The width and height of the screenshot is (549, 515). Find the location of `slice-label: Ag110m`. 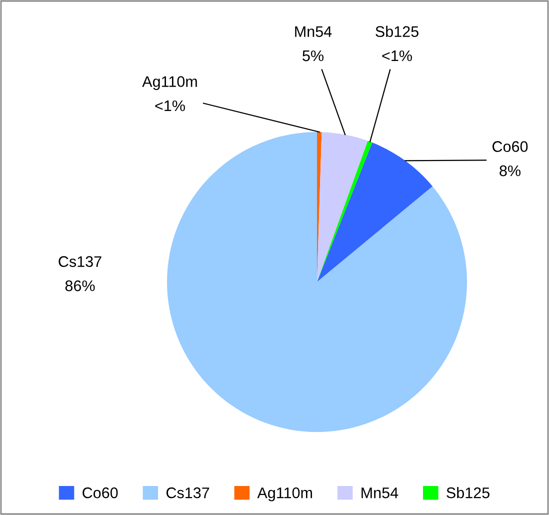

slice-label: Ag110m is located at coordinates (169, 83).